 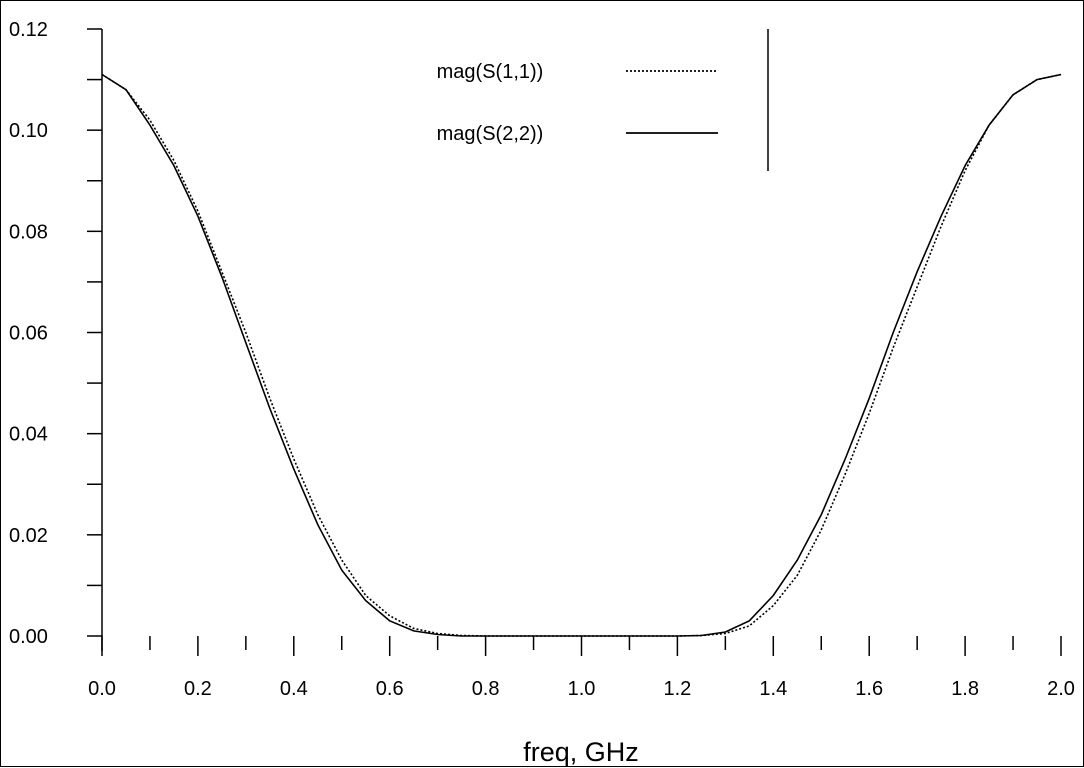 What do you see at coordinates (581, 752) in the screenshot?
I see `x-axis-title: freq, GHz` at bounding box center [581, 752].